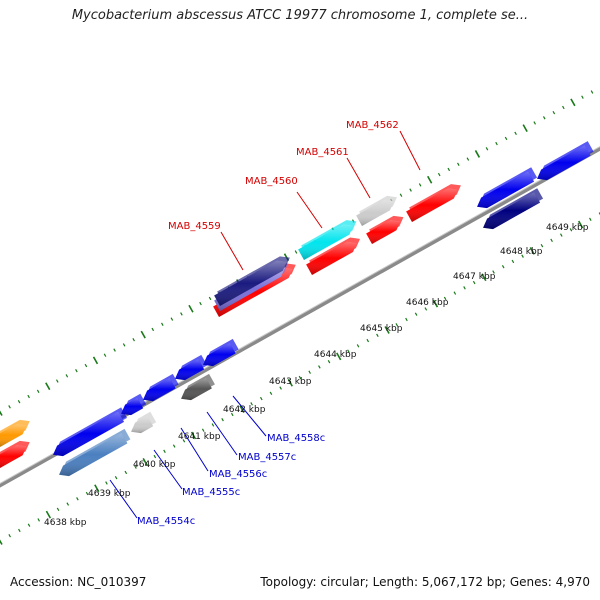  I want to click on gene-mab-4555c-a, so click(134, 404).